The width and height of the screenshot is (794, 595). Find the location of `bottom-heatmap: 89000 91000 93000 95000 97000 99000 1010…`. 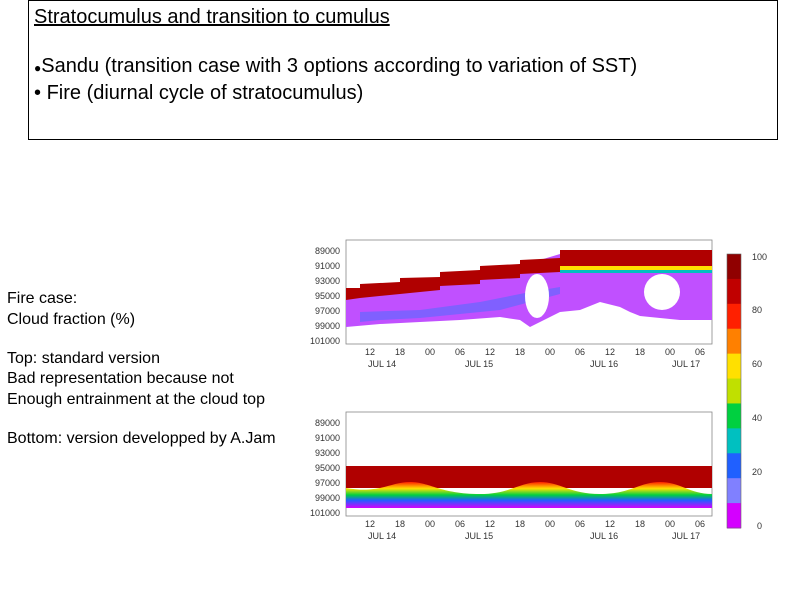

bottom-heatmap: 89000 91000 93000 95000 97000 99000 1010… is located at coordinates (511, 476).